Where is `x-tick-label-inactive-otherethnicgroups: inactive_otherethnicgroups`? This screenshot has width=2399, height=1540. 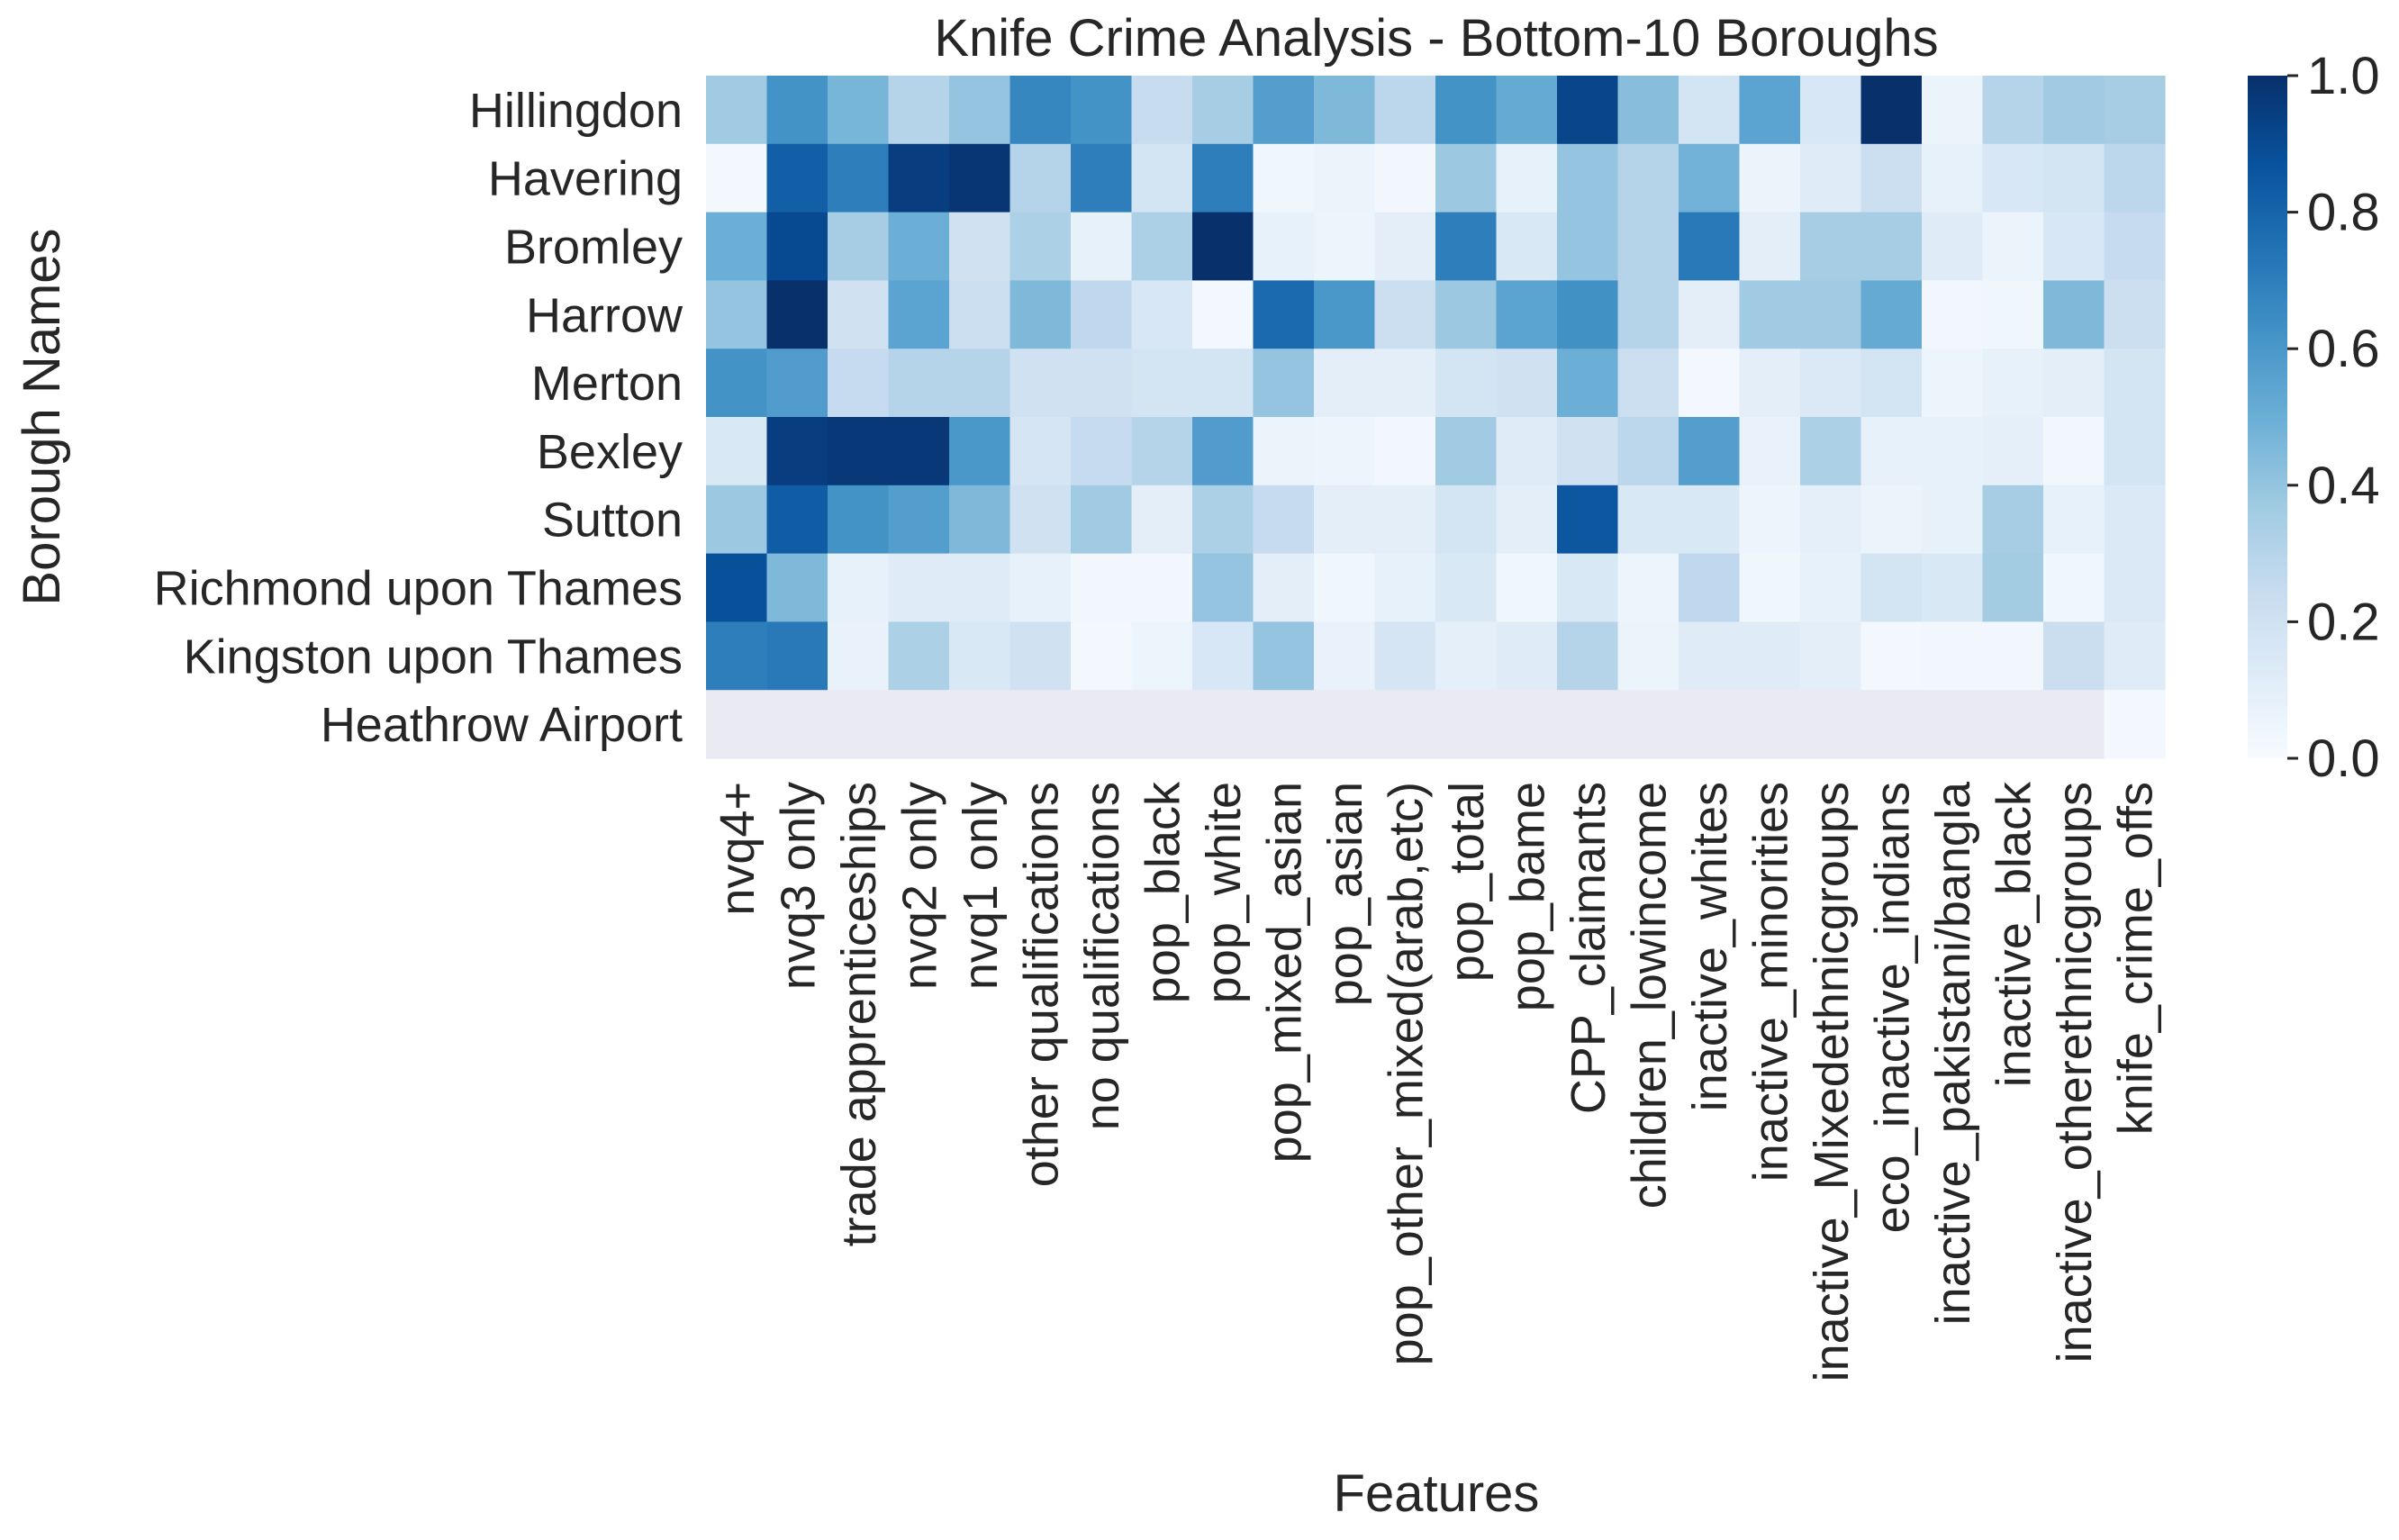 x-tick-label-inactive-otherethnicgroups: inactive_otherethnicgroups is located at coordinates (2075, 1073).